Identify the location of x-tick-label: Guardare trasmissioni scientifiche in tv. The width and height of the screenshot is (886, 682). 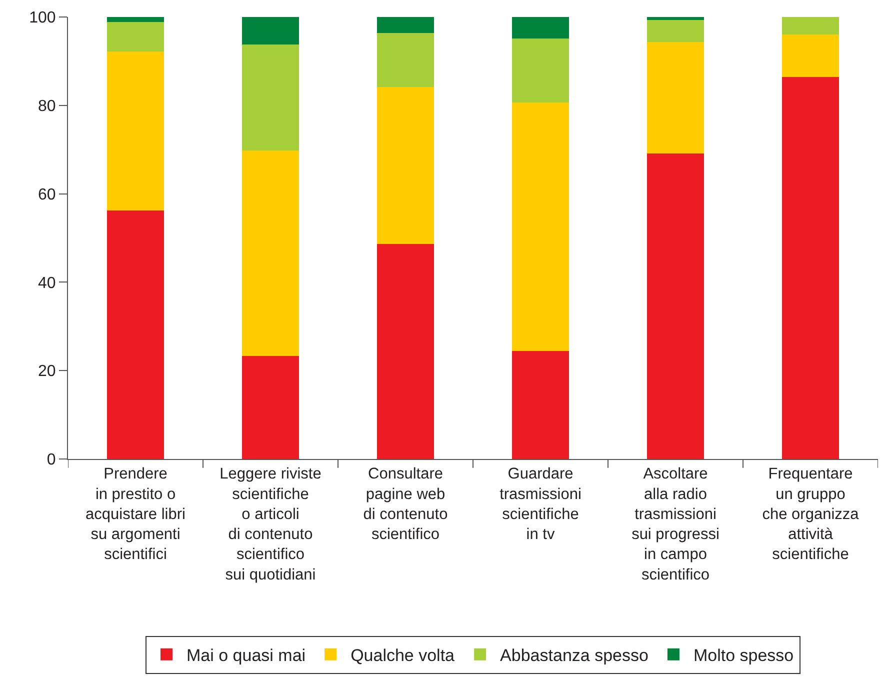
(541, 505).